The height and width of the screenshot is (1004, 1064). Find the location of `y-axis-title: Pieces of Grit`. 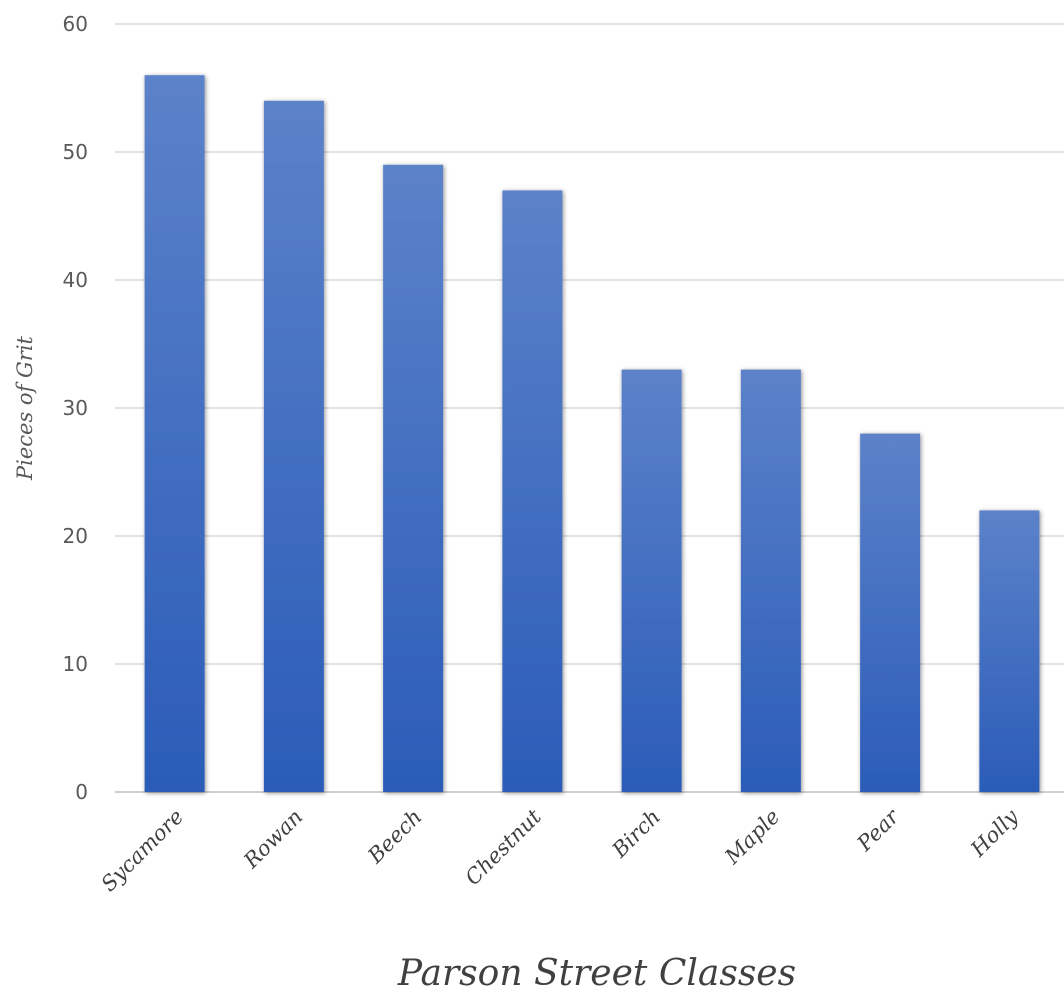

y-axis-title: Pieces of Grit is located at coordinates (25, 408).